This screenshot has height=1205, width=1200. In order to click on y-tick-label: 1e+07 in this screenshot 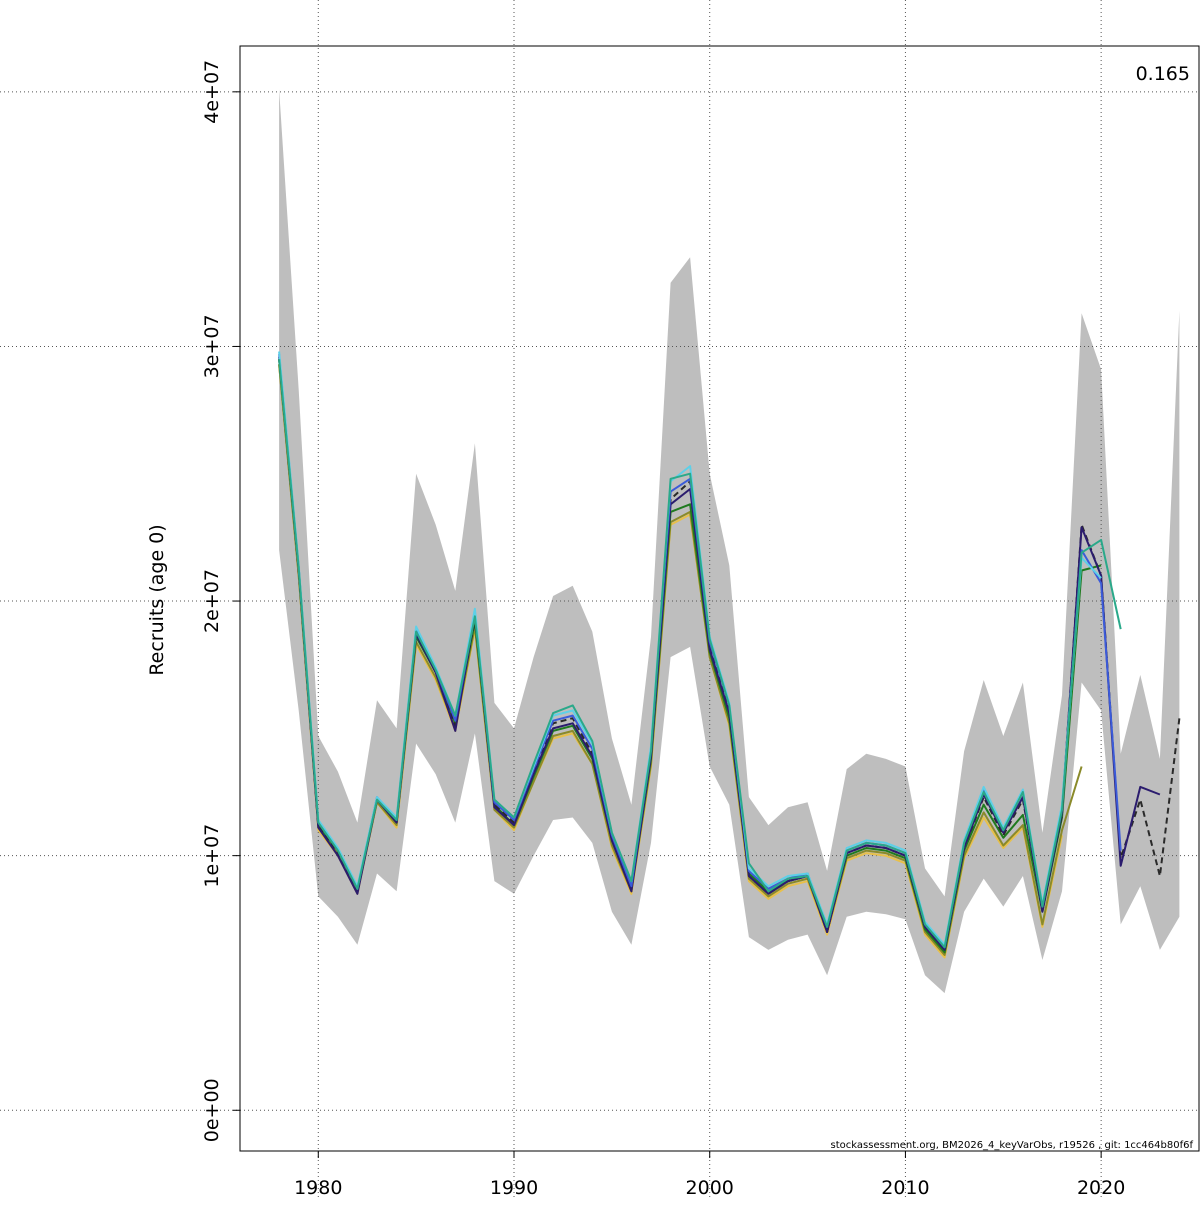, I will do `click(212, 856)`.